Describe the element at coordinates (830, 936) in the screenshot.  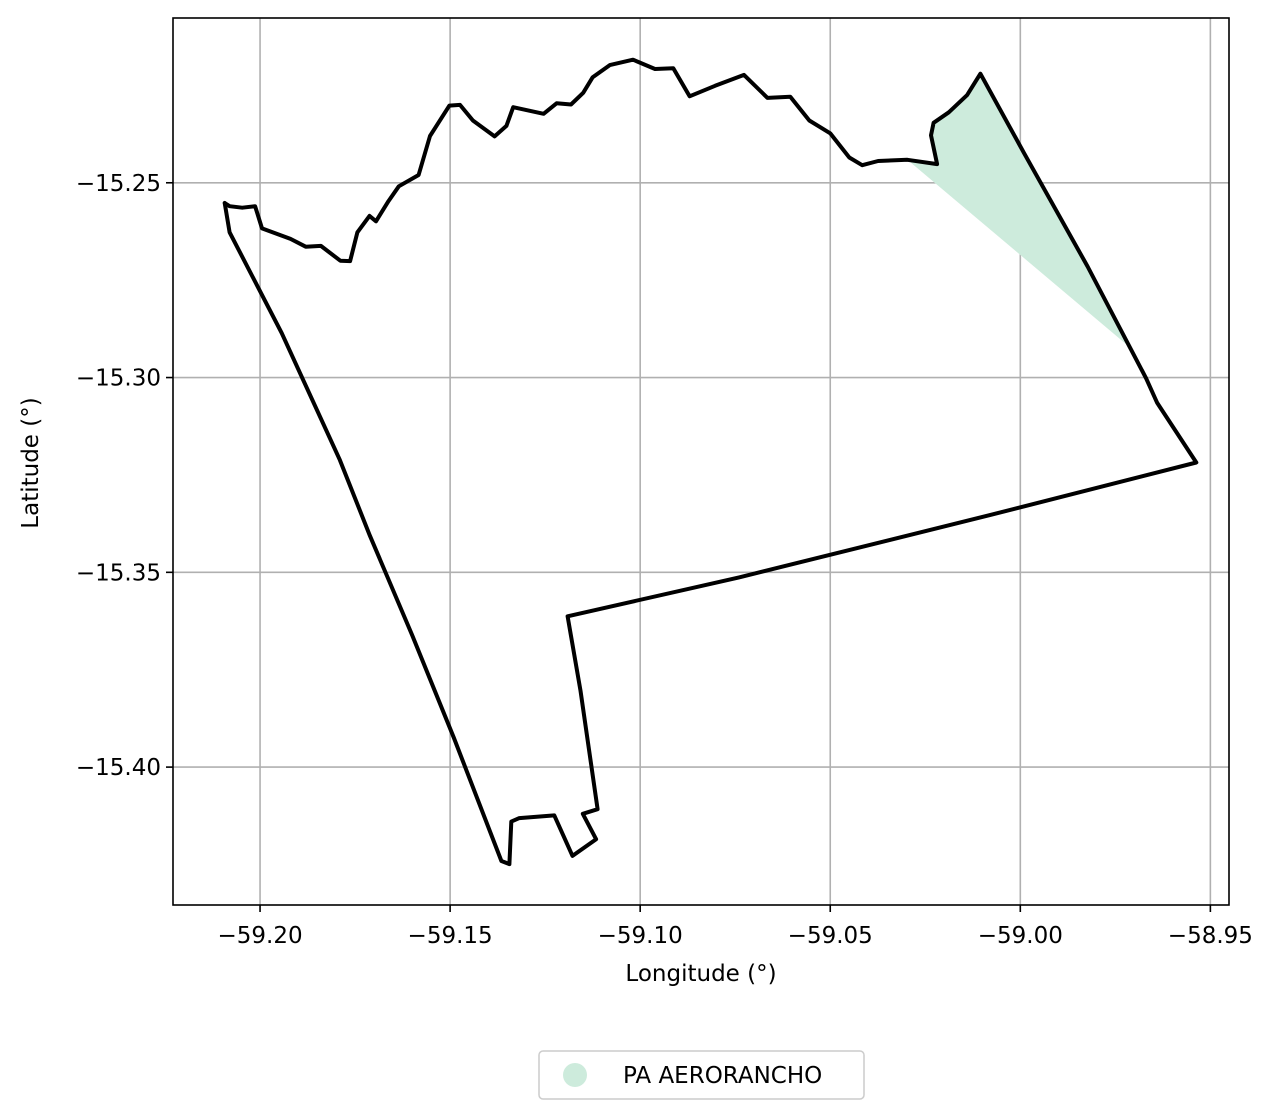
I see `x-tick-label: −59.05` at that location.